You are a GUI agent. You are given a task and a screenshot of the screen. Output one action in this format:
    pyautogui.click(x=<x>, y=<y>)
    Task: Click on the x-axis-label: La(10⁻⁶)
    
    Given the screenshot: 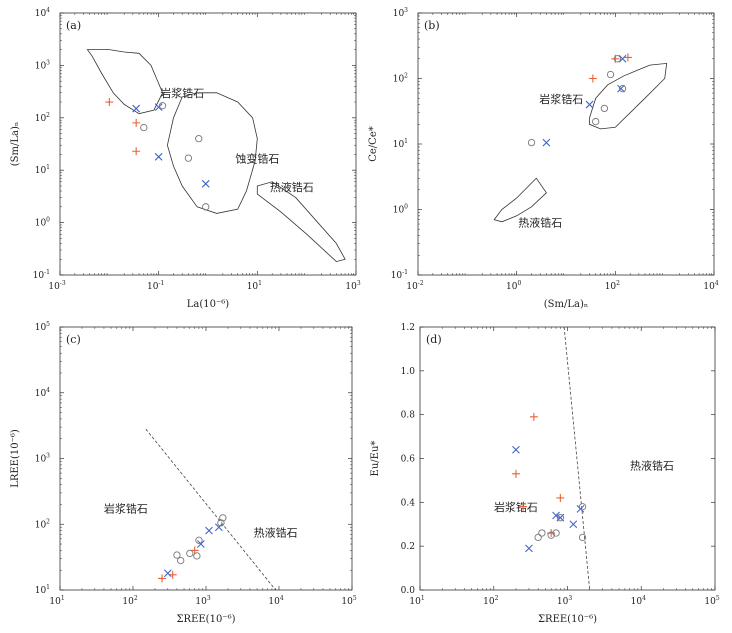 What is the action you would take?
    pyautogui.click(x=208, y=304)
    